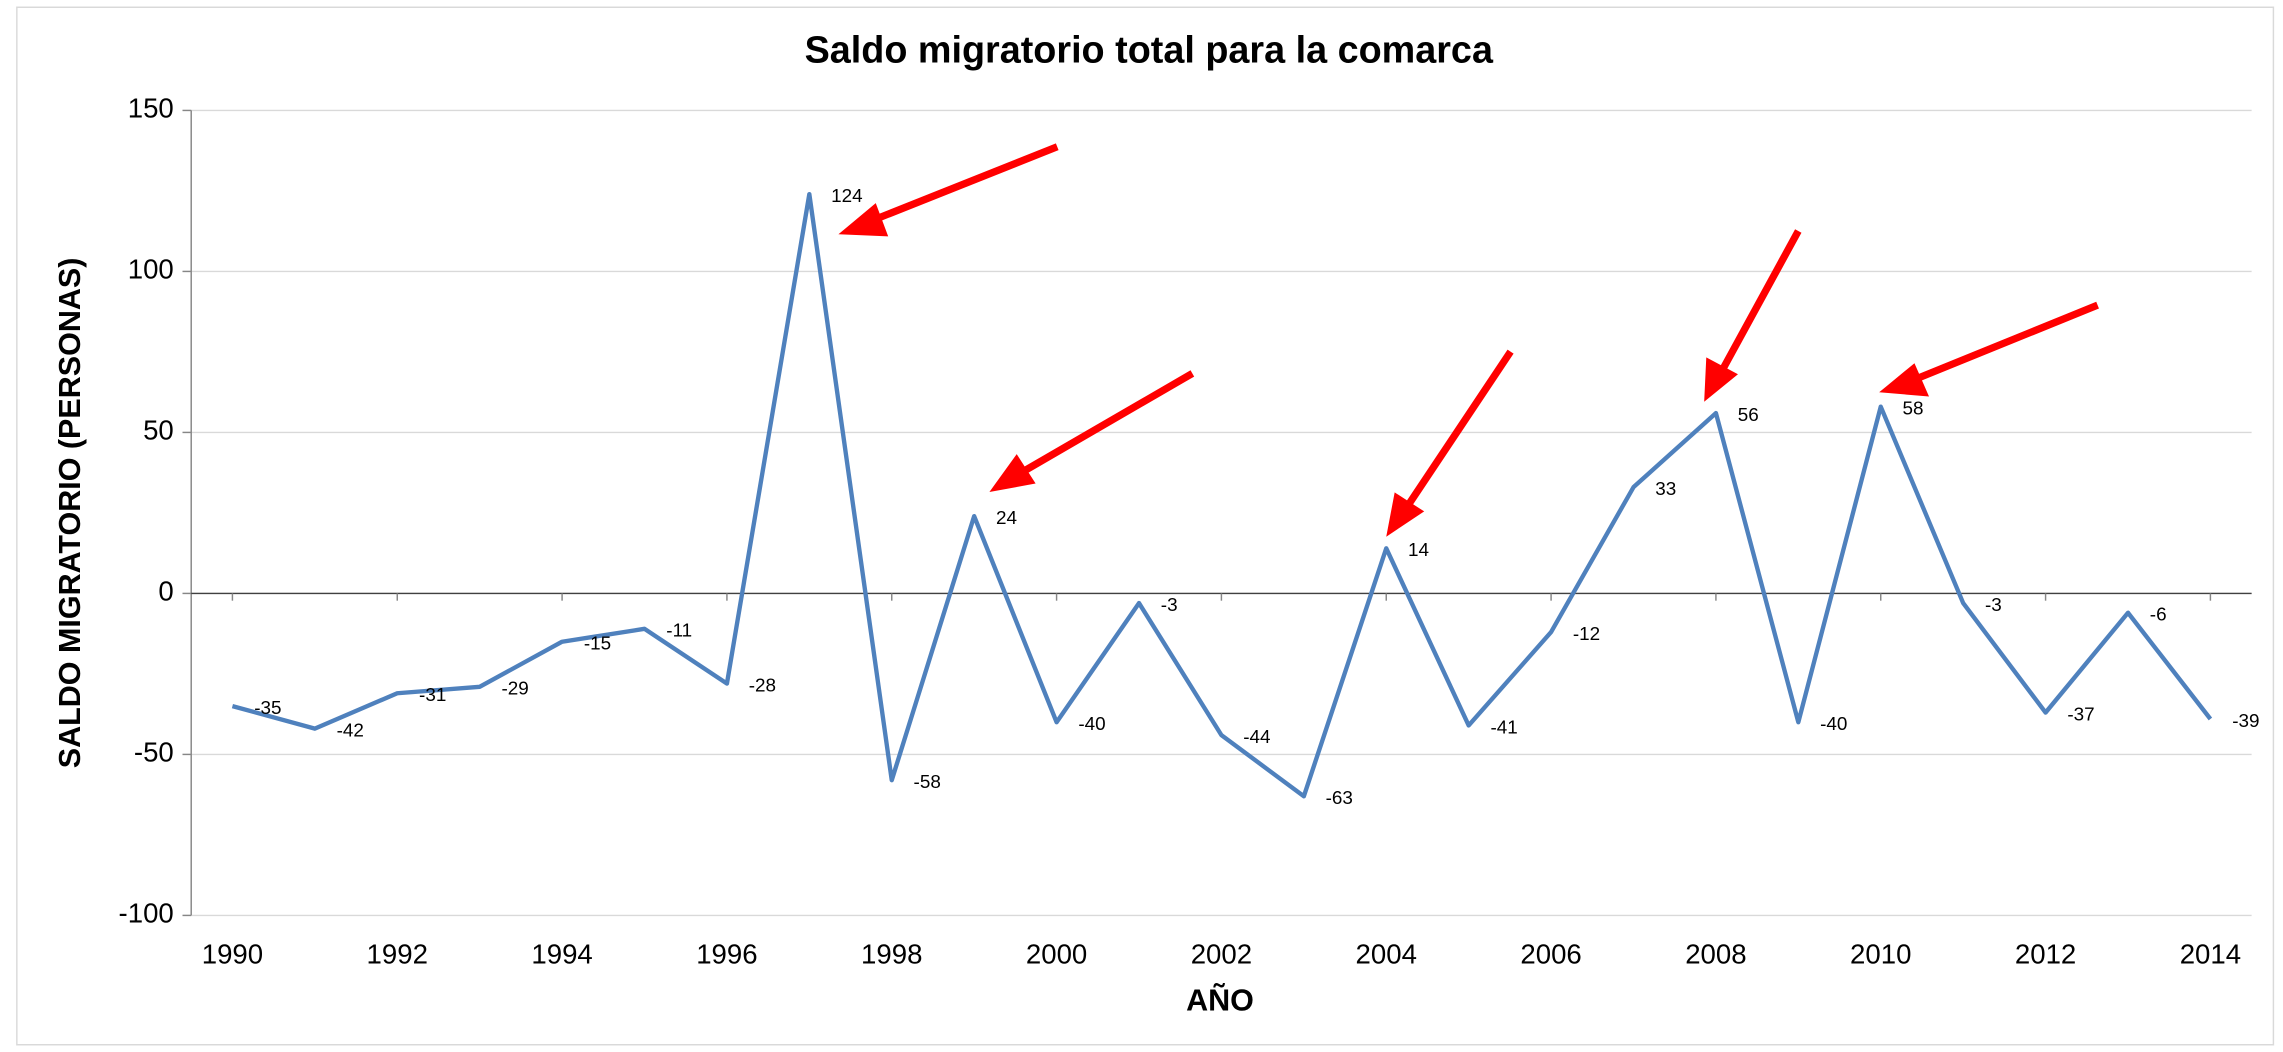  What do you see at coordinates (1006, 518) in the screenshot?
I see `data-label: 24` at bounding box center [1006, 518].